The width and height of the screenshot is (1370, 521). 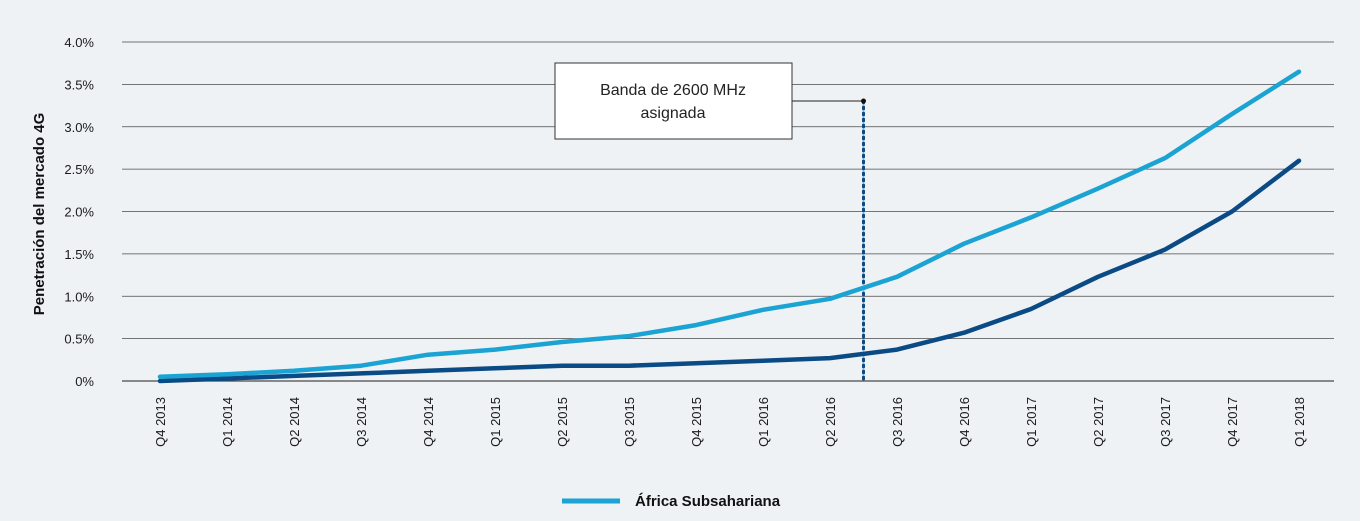 What do you see at coordinates (673, 101) in the screenshot?
I see `annotation-box` at bounding box center [673, 101].